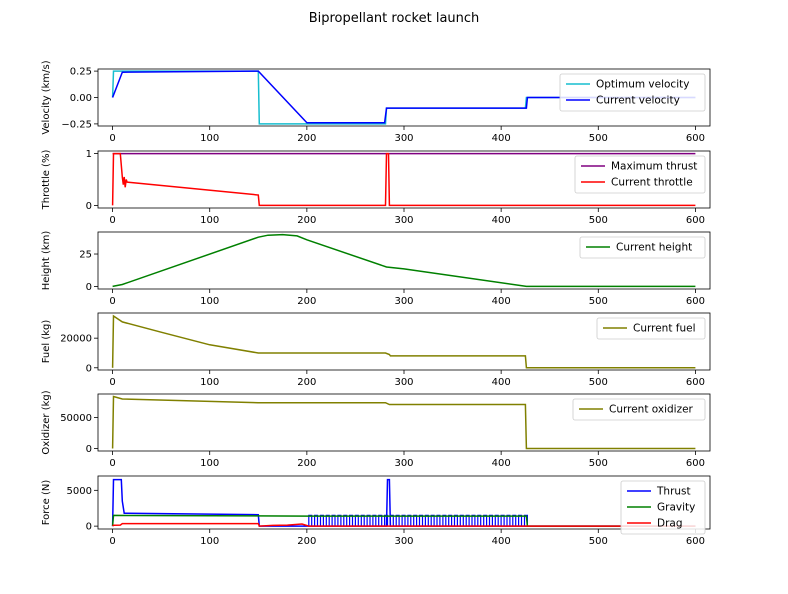  I want to click on legend-label: Optimum velocity, so click(642, 85).